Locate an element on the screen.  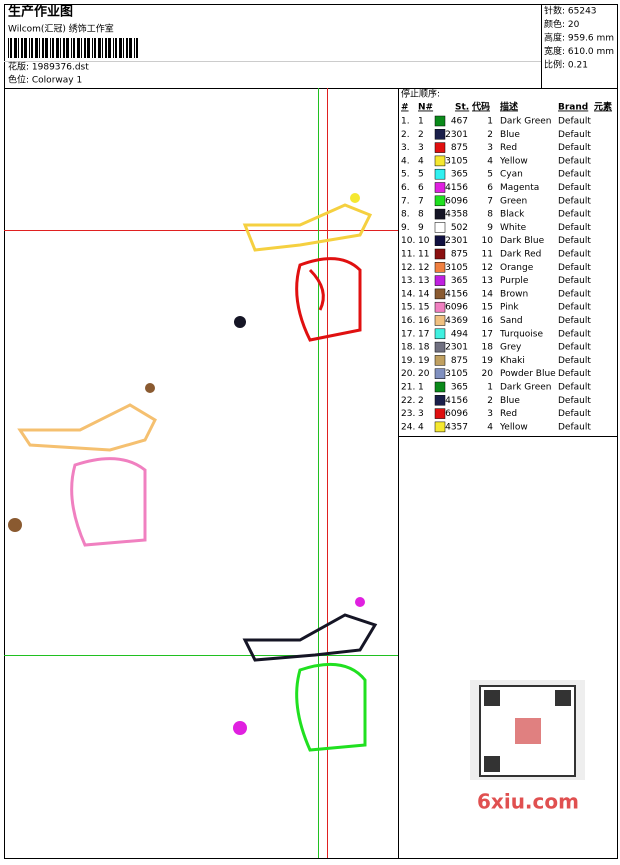
company: Wilcom(汇冠) 绣饰工作室 is located at coordinates (61, 29).